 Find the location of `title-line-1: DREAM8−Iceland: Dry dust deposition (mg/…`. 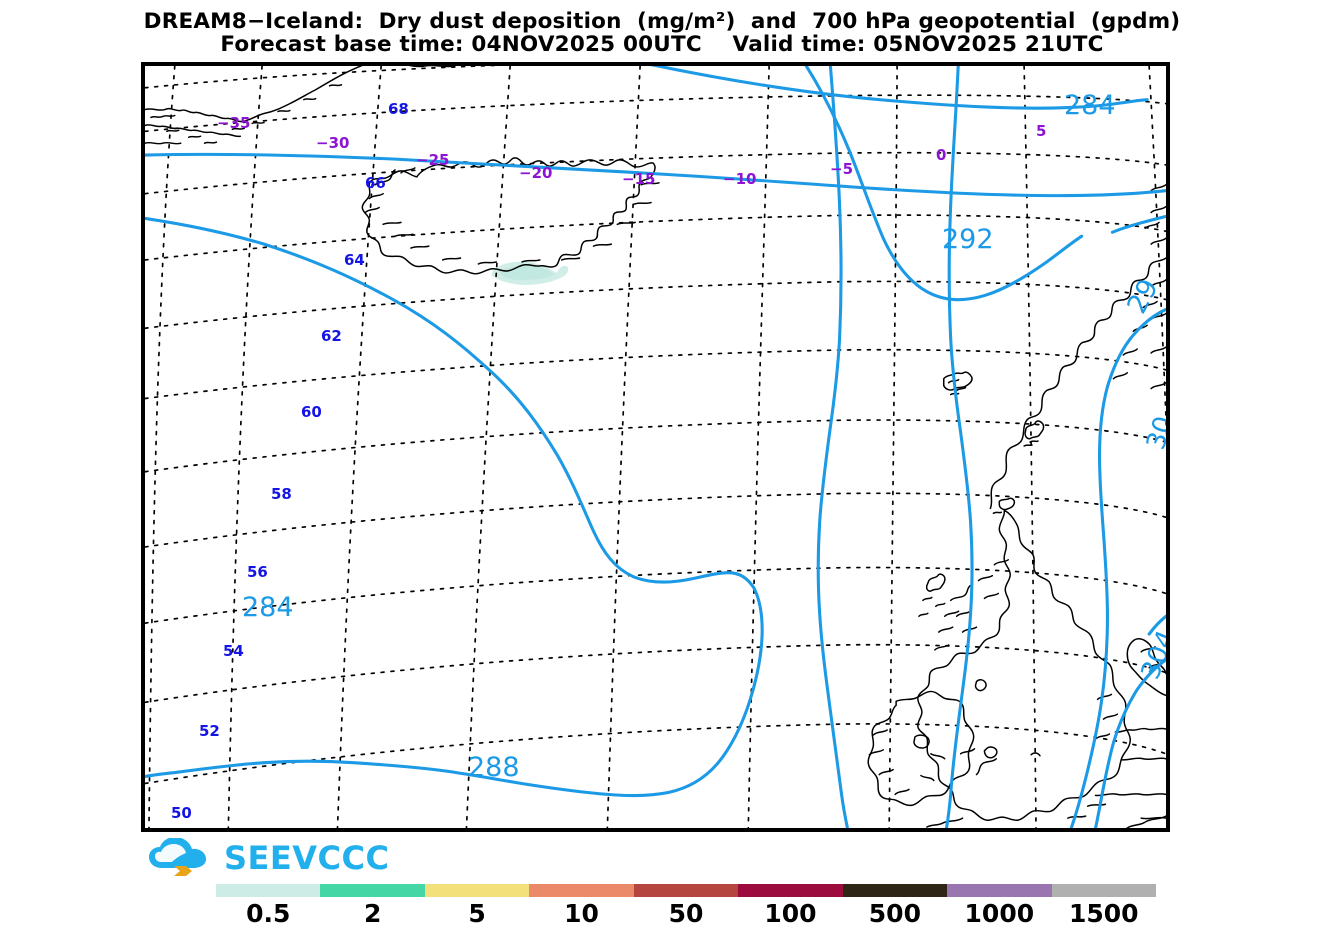

title-line-1: DREAM8−Iceland: Dry dust deposition (mg/… is located at coordinates (662, 21).